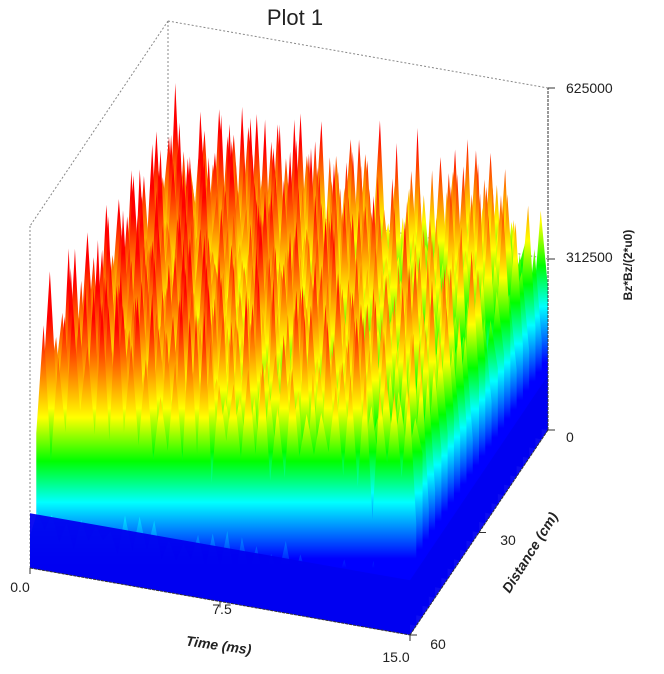  I want to click on z-tick-label: 0, so click(570, 437).